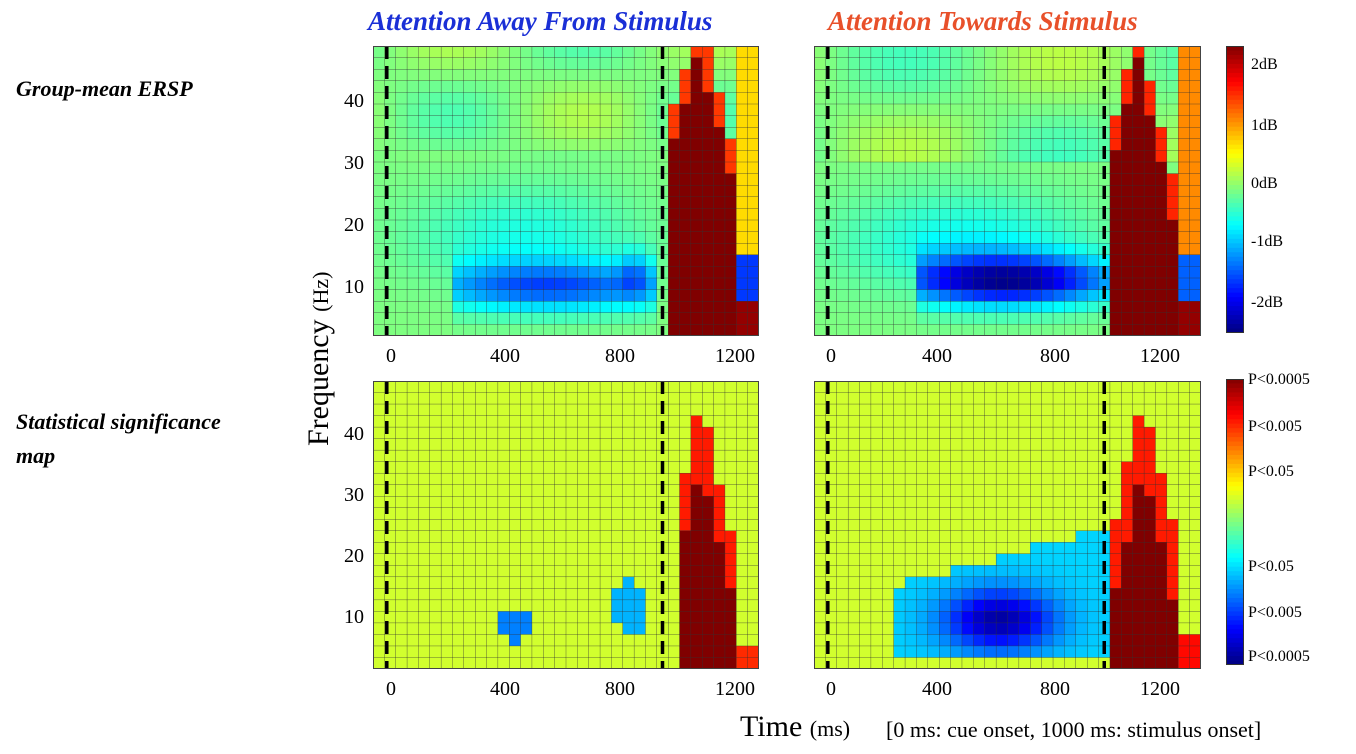 The height and width of the screenshot is (754, 1356). What do you see at coordinates (354, 163) in the screenshot?
I see `y-tick-top-30: 30` at bounding box center [354, 163].